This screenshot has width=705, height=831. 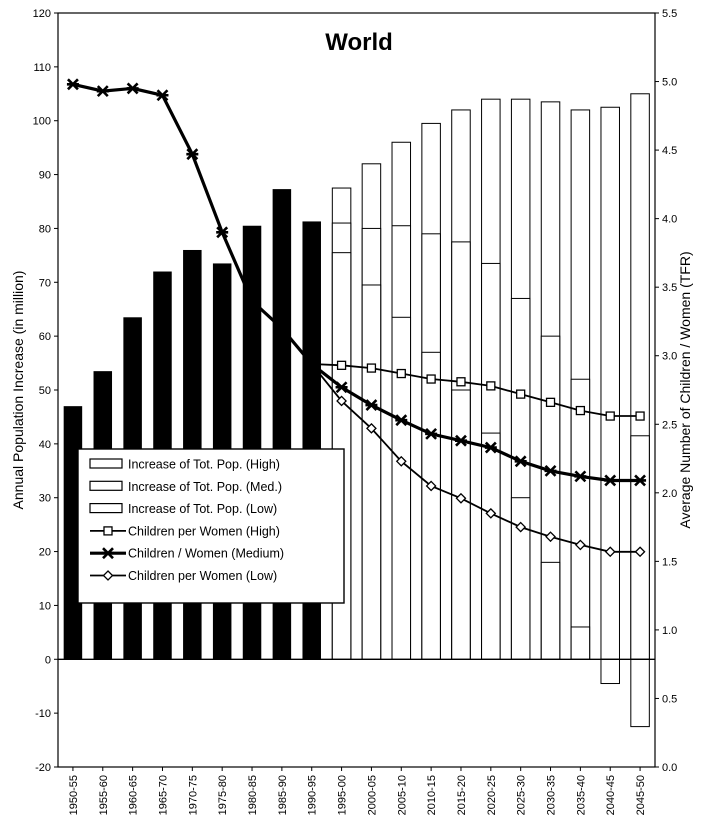 What do you see at coordinates (202, 509) in the screenshot?
I see `legend-label: Increase of Tot. Pop. (Low)` at bounding box center [202, 509].